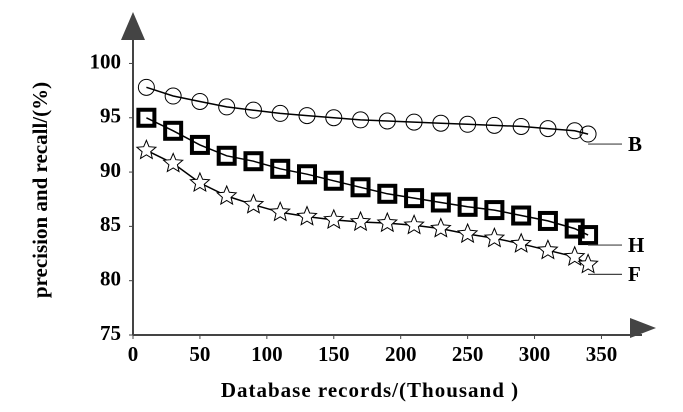  I want to click on series-line, so click(367, 110).